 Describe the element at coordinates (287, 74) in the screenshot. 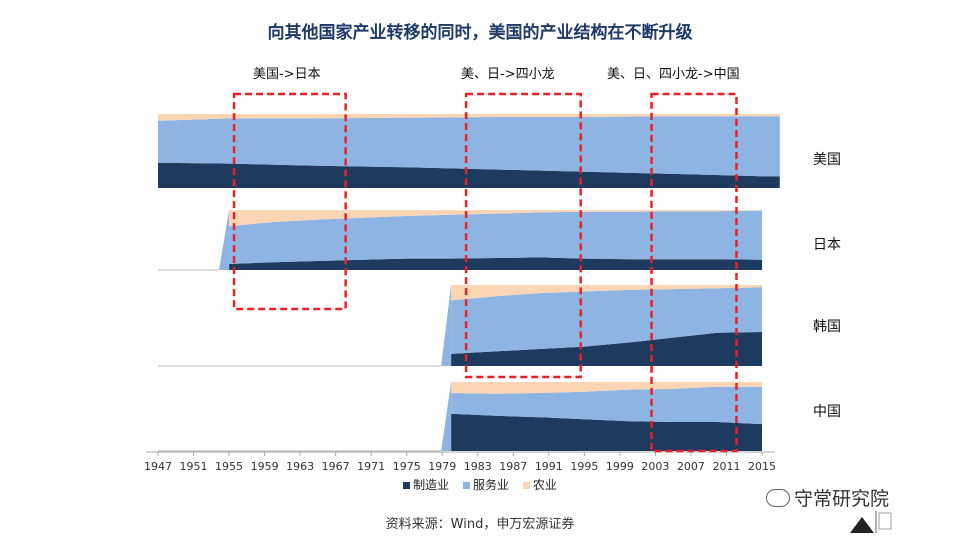

I see `era-label-us-japan: 美国->日本` at that location.